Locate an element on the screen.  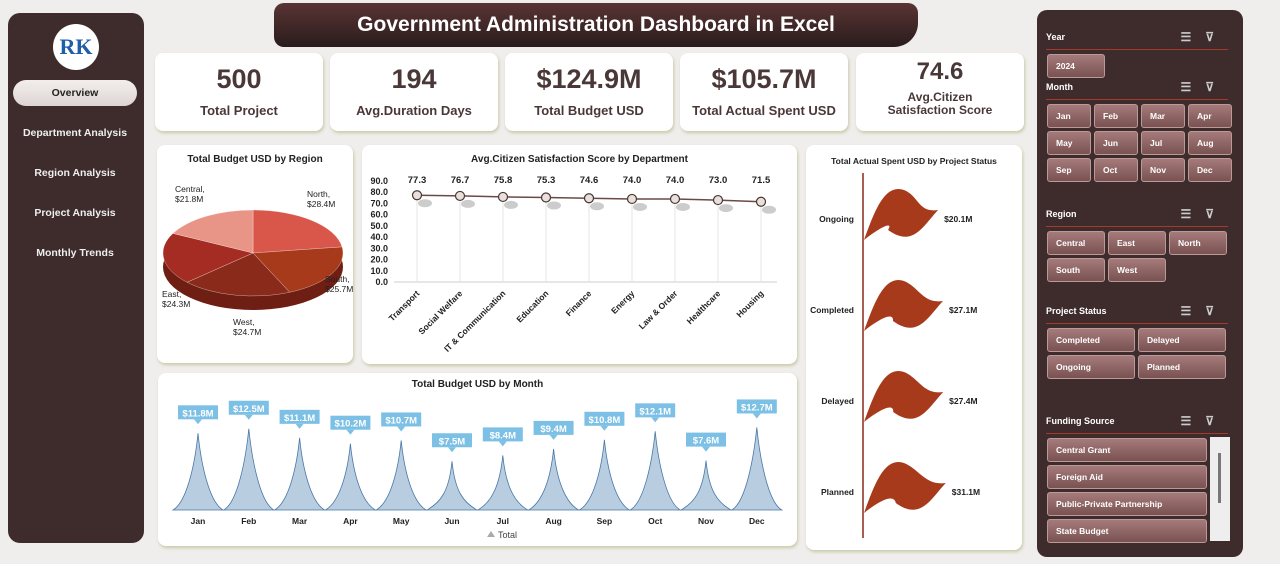
slicer-item: South is located at coordinates (1076, 270).